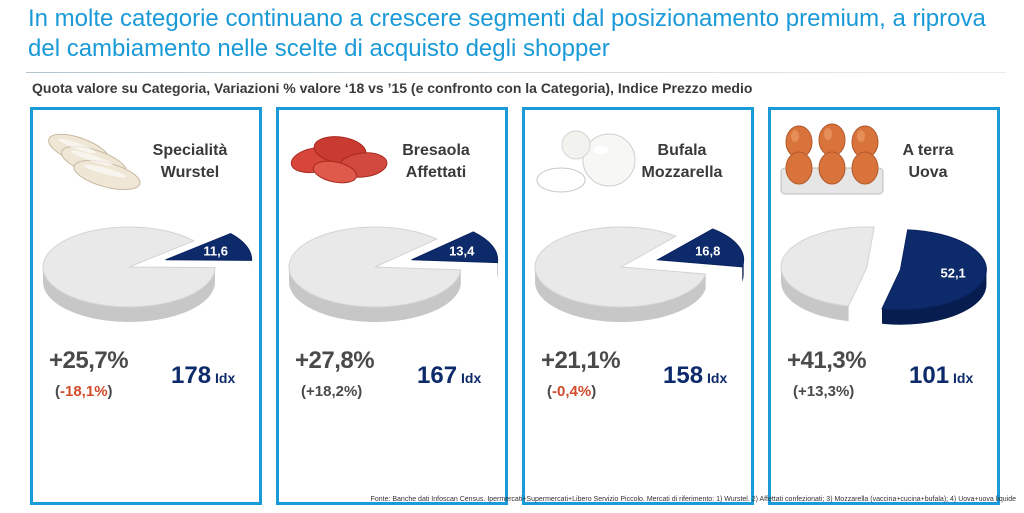  I want to click on segment-name: Bresaola, so click(436, 150).